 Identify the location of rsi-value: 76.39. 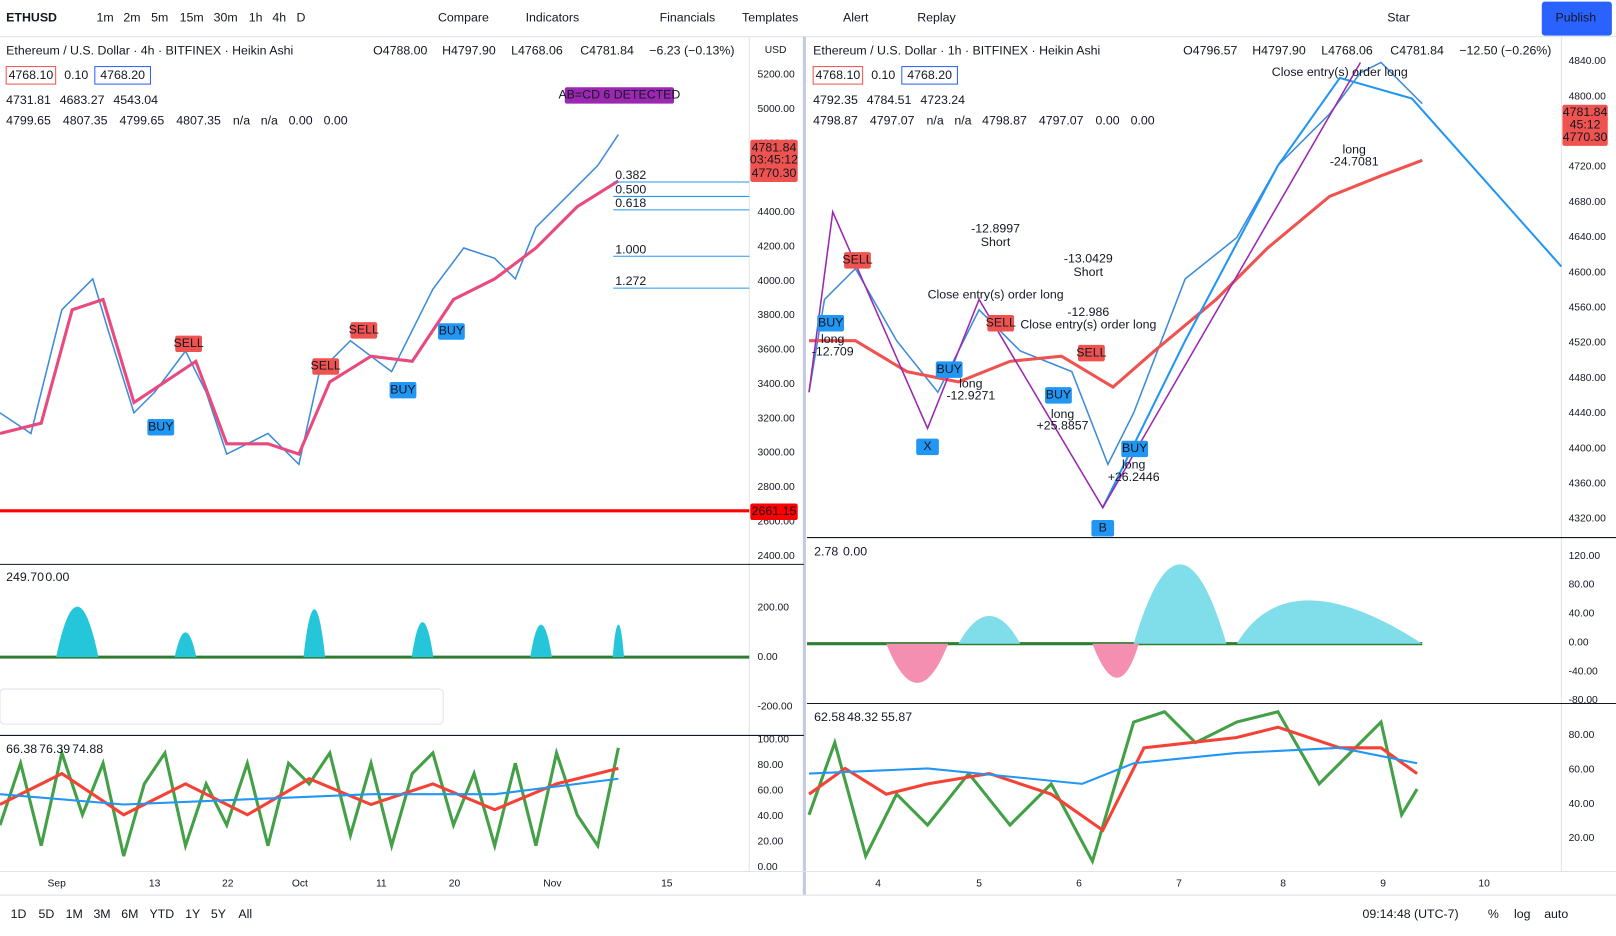
(54, 749).